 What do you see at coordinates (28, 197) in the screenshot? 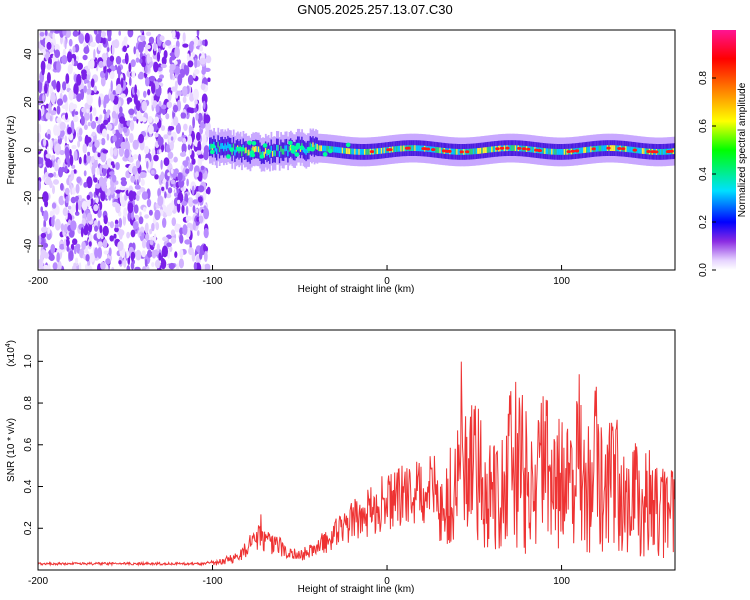
I see `heatmap-y-tick-label: -20` at bounding box center [28, 197].